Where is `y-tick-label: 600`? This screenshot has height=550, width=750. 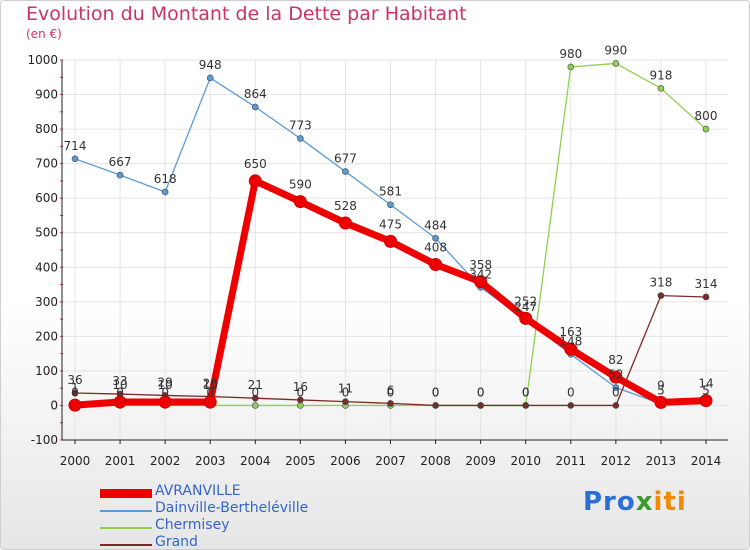
y-tick-label: 600 is located at coordinates (46, 198).